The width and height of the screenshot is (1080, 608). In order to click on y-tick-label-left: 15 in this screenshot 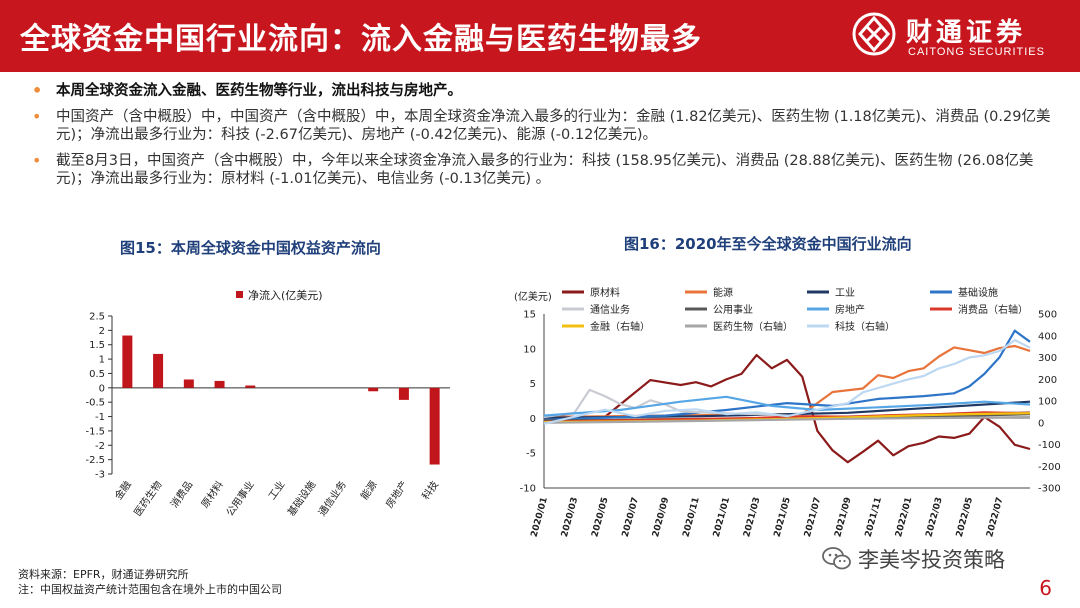, I will do `click(529, 315)`.